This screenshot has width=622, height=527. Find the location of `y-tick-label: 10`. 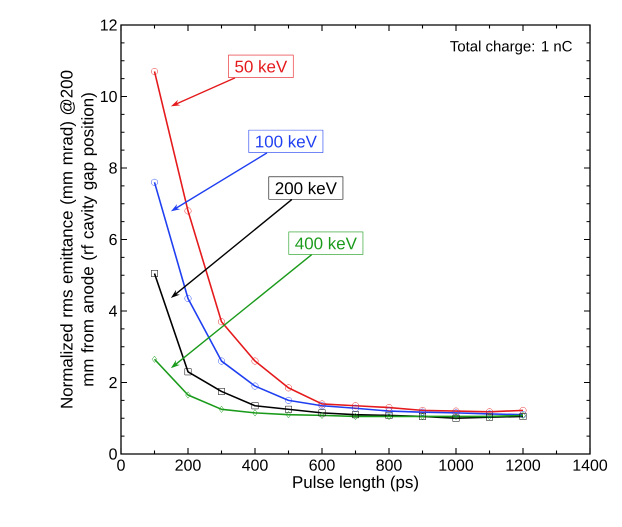

y-tick-label: 10 is located at coordinates (108, 96).